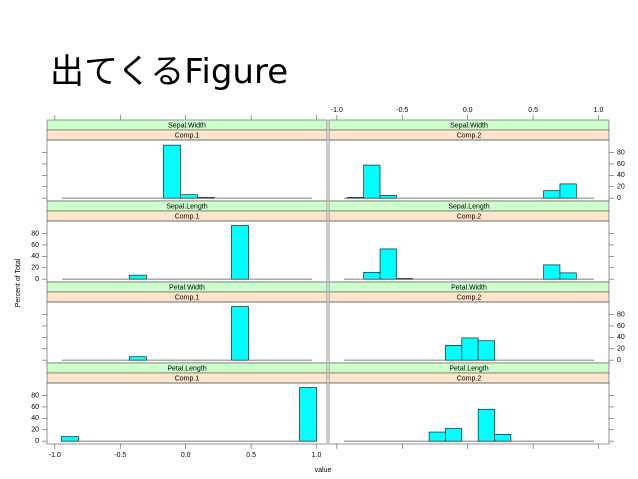 This screenshot has height=479, width=638. I want to click on slide-title: 出てくるFigure, so click(169, 72).